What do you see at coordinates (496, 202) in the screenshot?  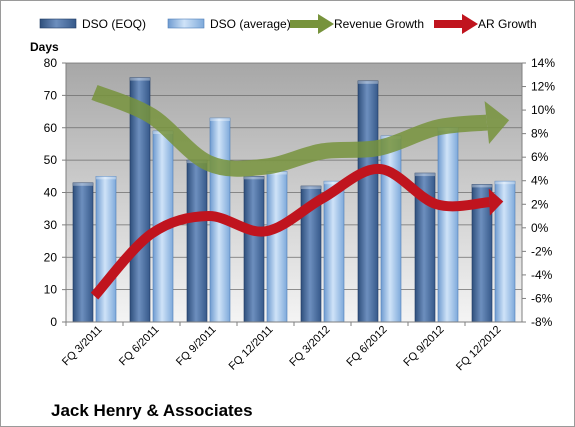 I see `arrowhead-ar-growth` at bounding box center [496, 202].